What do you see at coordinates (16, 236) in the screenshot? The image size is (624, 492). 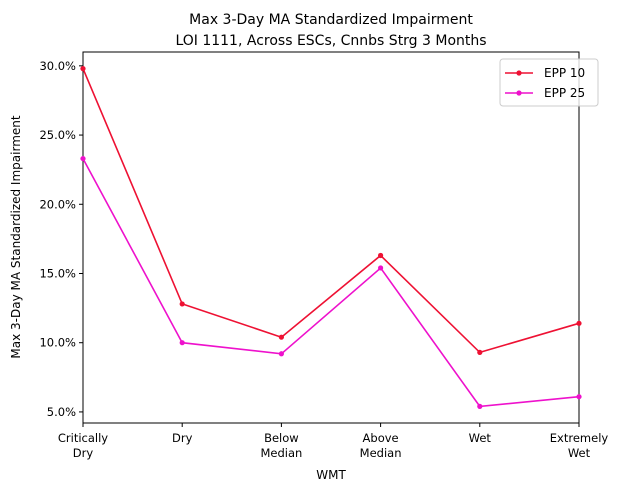 I see `y-axis-label: Max 3-Day MA Standardized Impairment` at bounding box center [16, 236].